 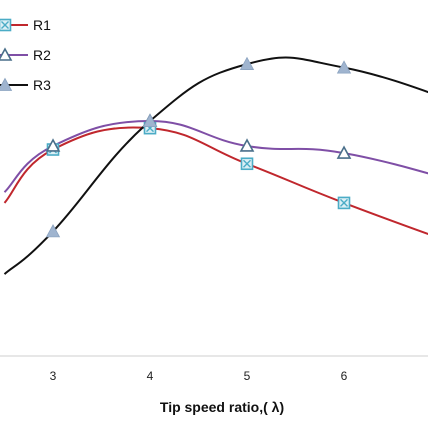 I want to click on data-point-r2-x3, so click(x=53, y=145).